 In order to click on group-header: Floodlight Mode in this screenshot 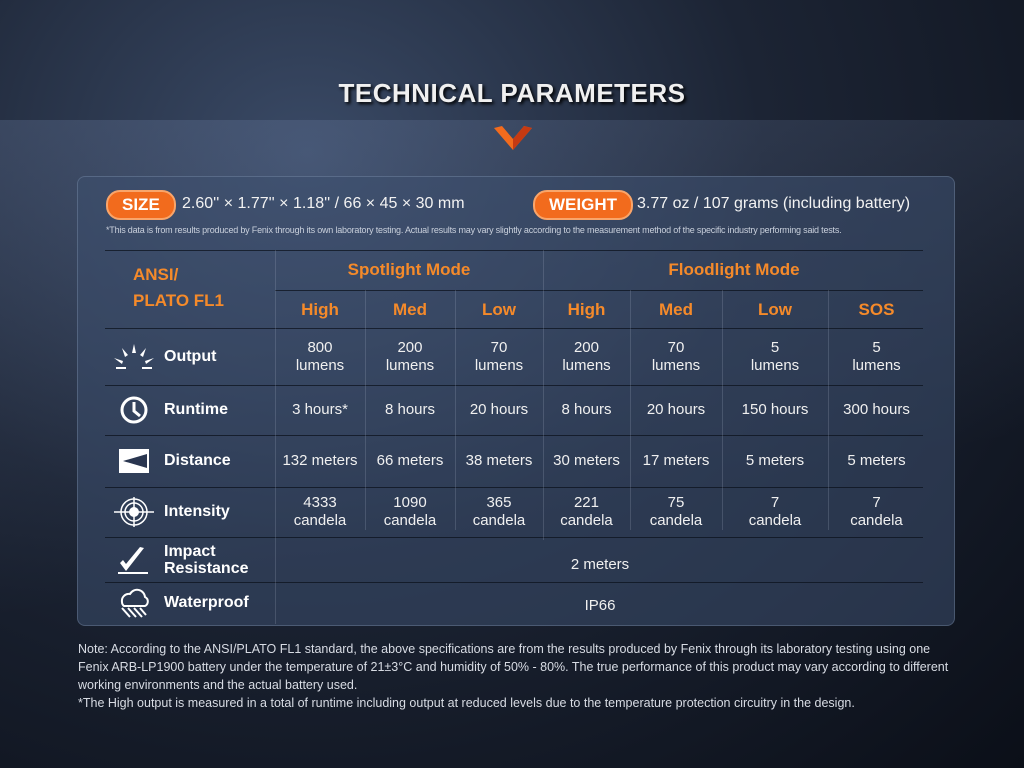, I will do `click(734, 269)`.